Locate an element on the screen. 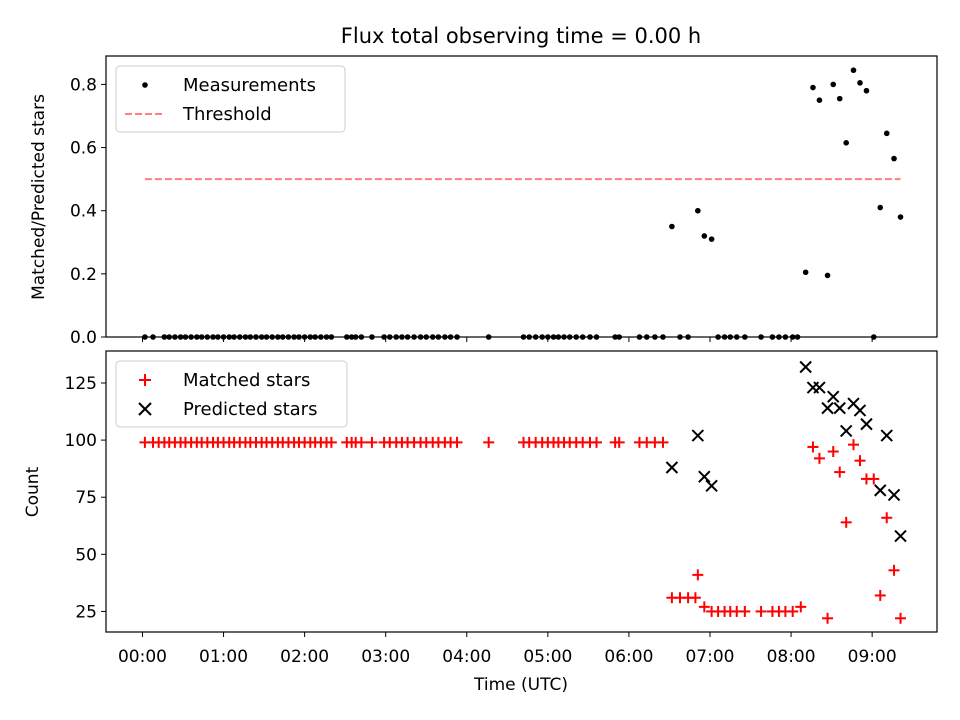 The image size is (960, 720). chart-title: Flux total observing time = 0.00 h is located at coordinates (521, 36).